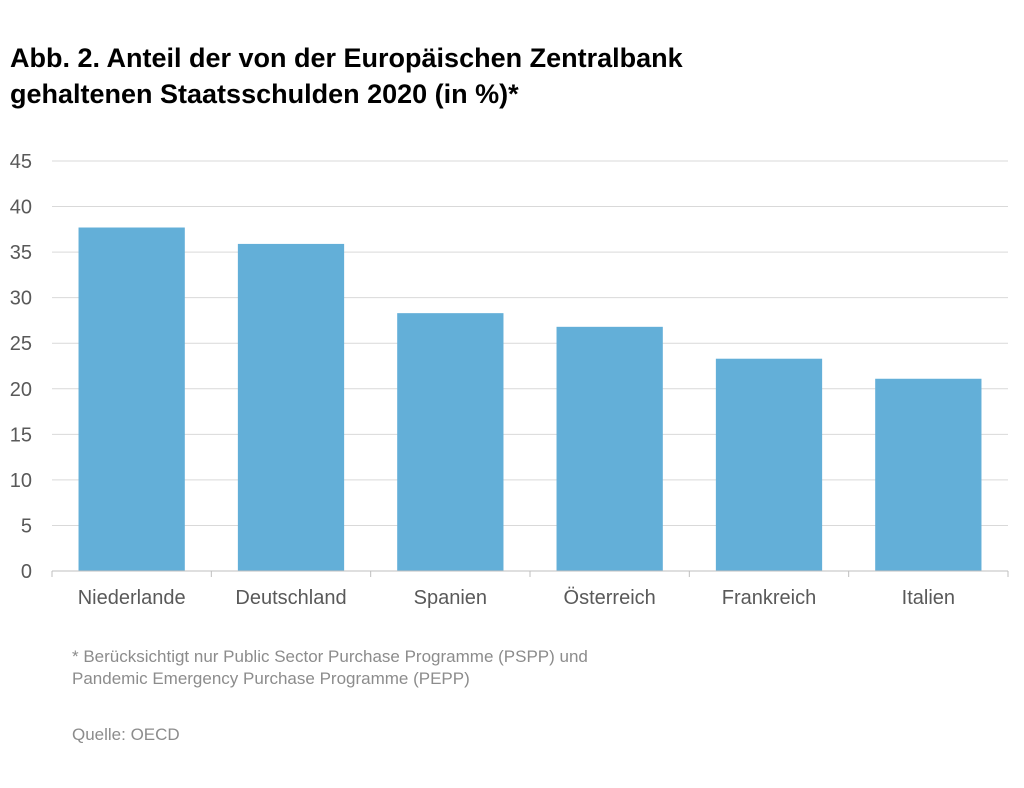 This screenshot has height=788, width=1024. What do you see at coordinates (21, 435) in the screenshot?
I see `y-tick-label-15: 15` at bounding box center [21, 435].